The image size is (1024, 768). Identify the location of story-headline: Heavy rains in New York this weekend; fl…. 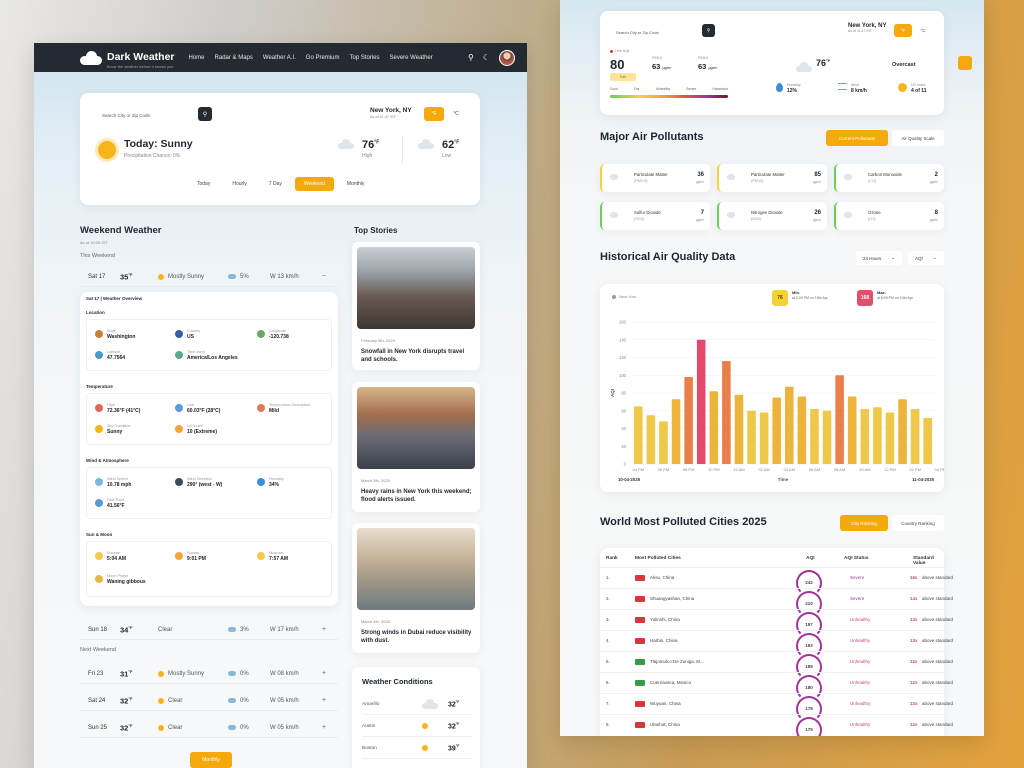
(416, 496).